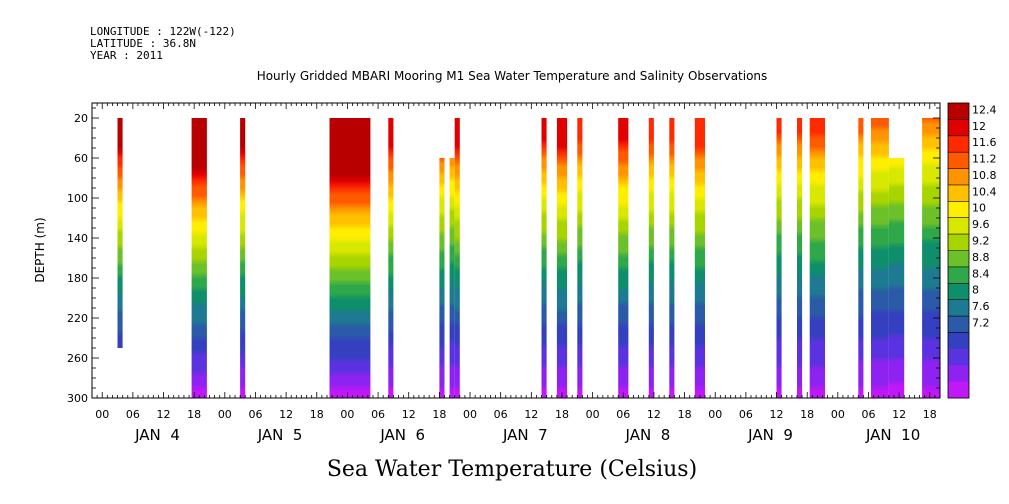 The image size is (1009, 504). I want to click on day-label: JAN 9, so click(770, 435).